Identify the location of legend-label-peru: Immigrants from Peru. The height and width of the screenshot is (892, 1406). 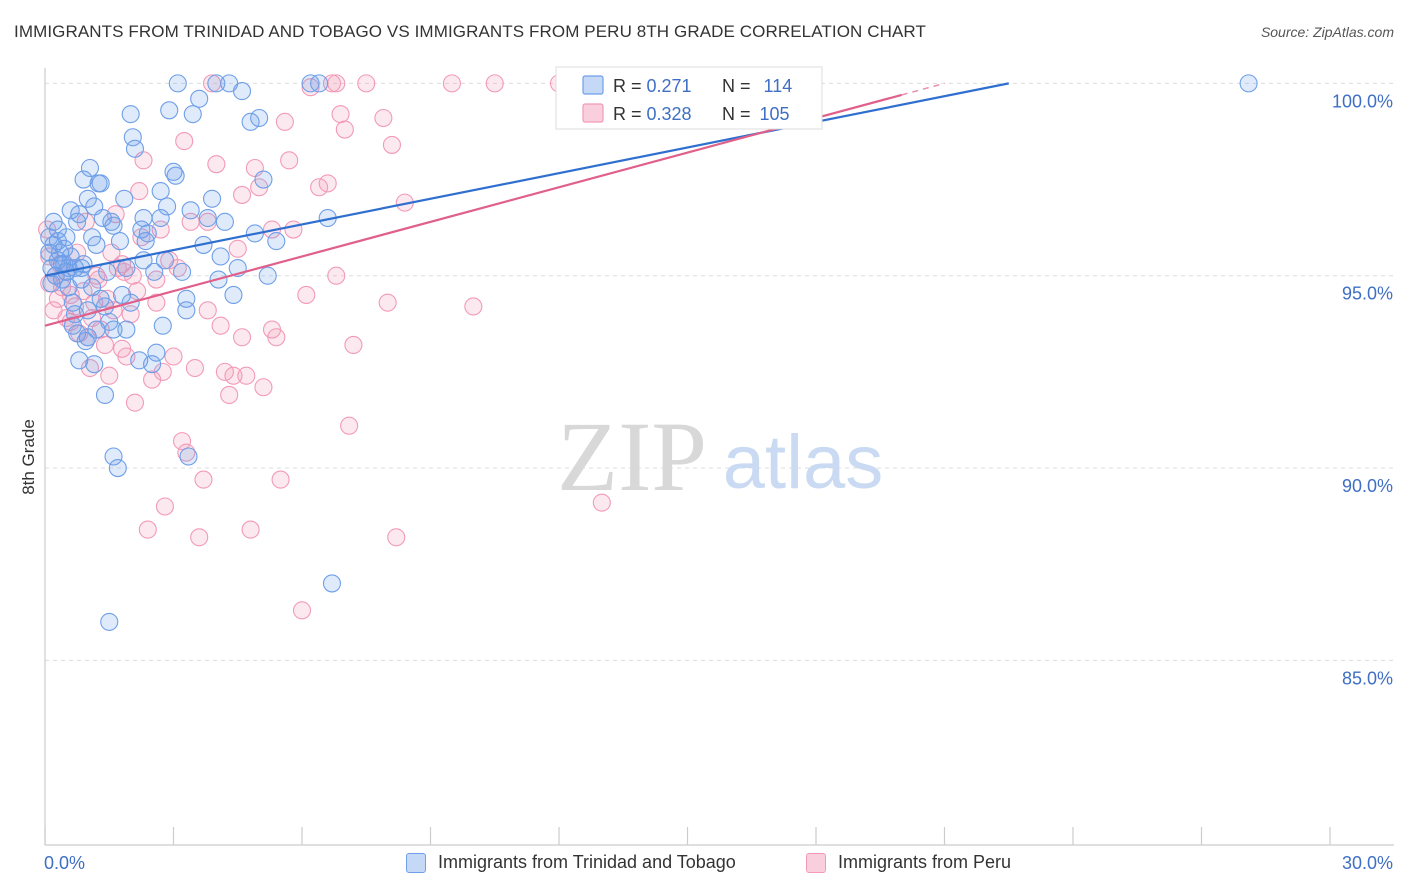
(925, 862).